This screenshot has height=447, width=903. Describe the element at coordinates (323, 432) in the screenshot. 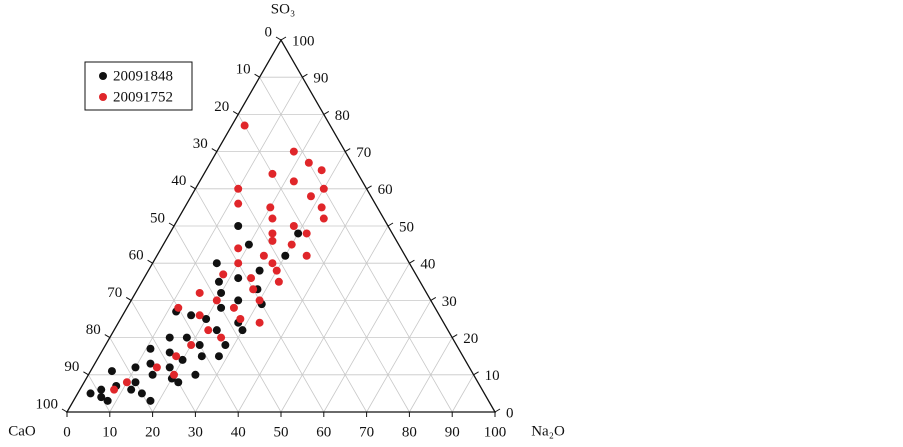

I see `bottom-tick-label: 60` at that location.